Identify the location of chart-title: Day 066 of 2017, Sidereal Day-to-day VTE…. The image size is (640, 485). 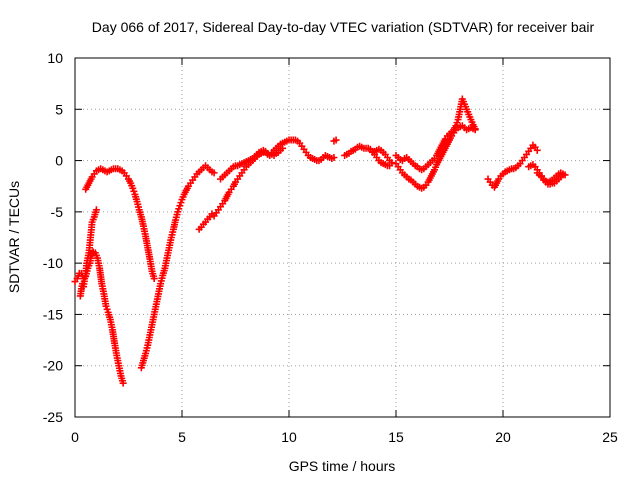
(343, 27).